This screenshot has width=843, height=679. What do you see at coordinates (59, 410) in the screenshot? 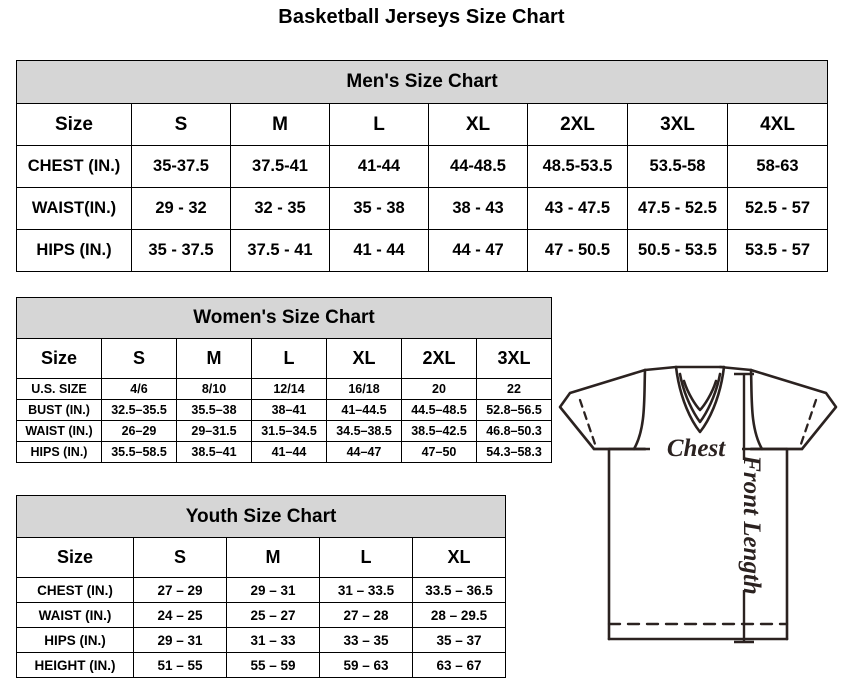
I see `womens-row-label-bust: BUST (IN.)` at bounding box center [59, 410].